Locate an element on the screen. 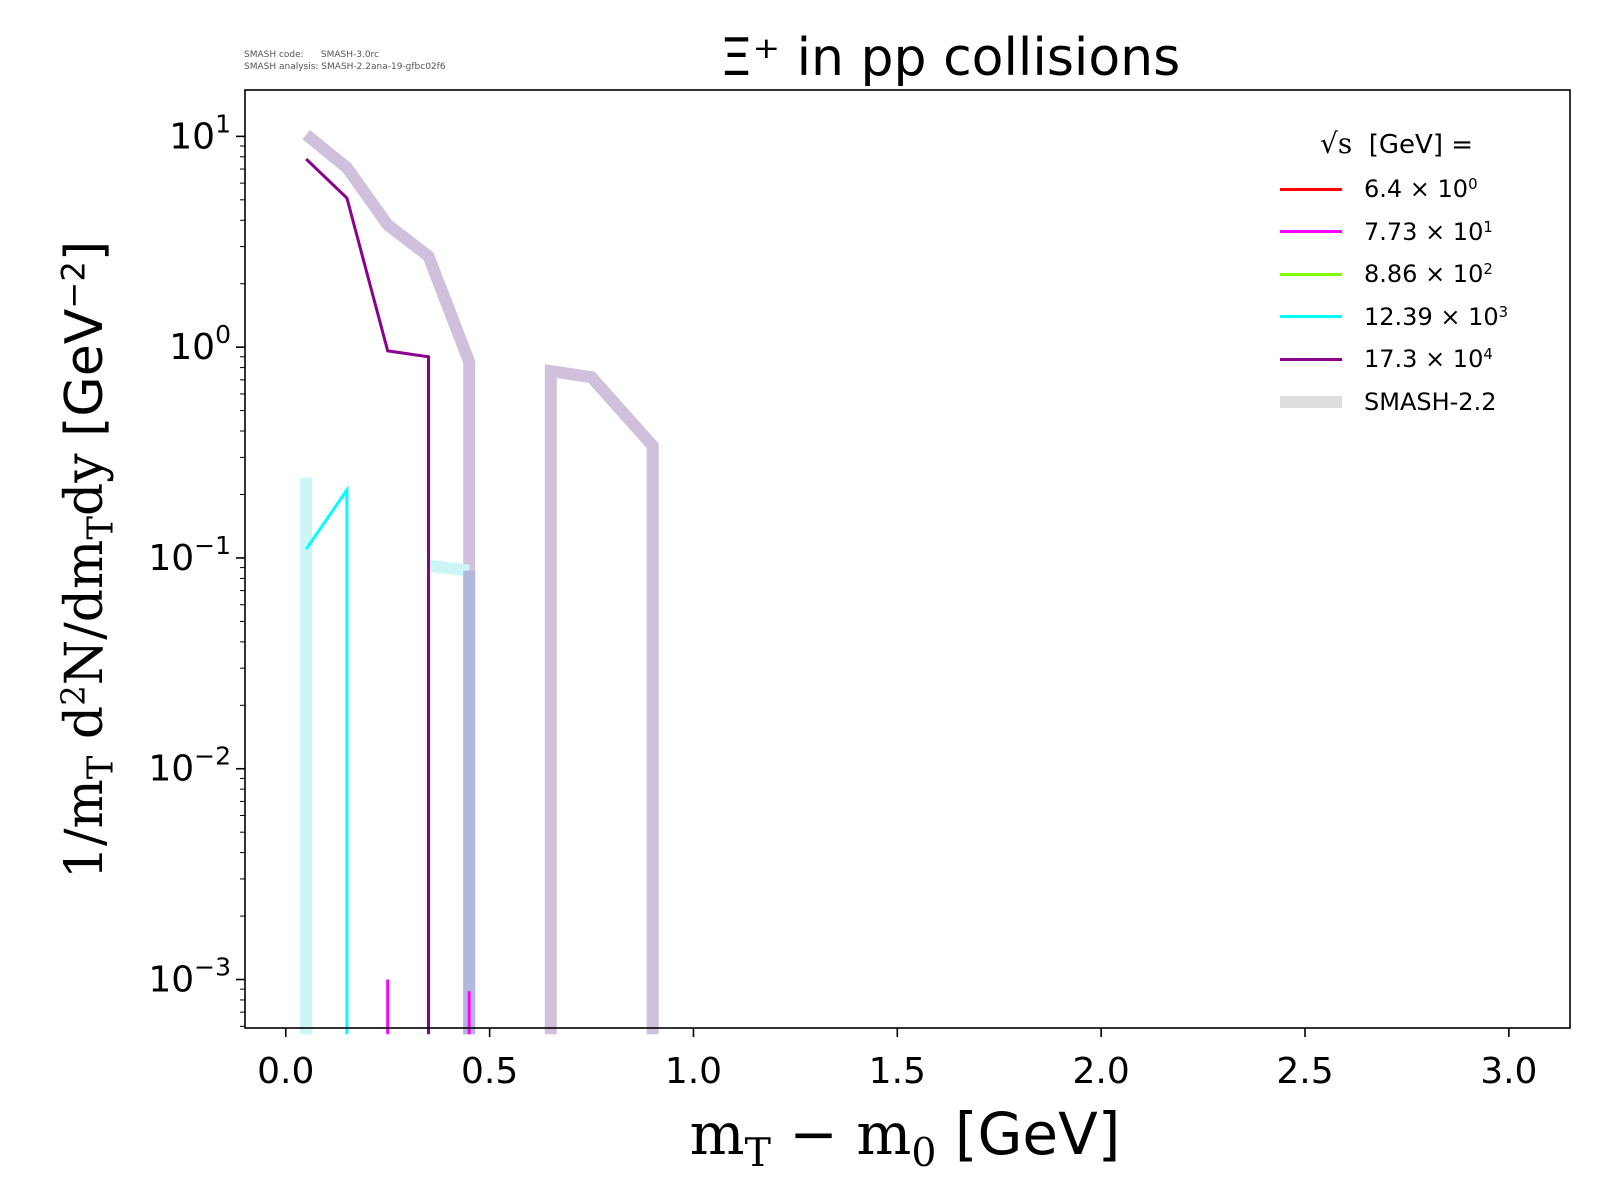 The height and width of the screenshot is (1200, 1600). x-tick-label: 1.5 is located at coordinates (897, 1071).